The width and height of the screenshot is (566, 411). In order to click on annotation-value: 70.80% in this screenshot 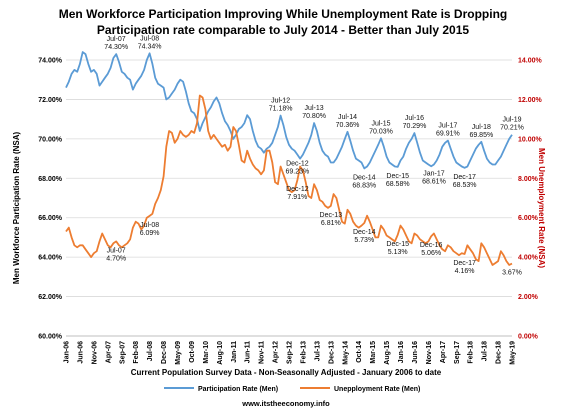, I will do `click(314, 116)`.